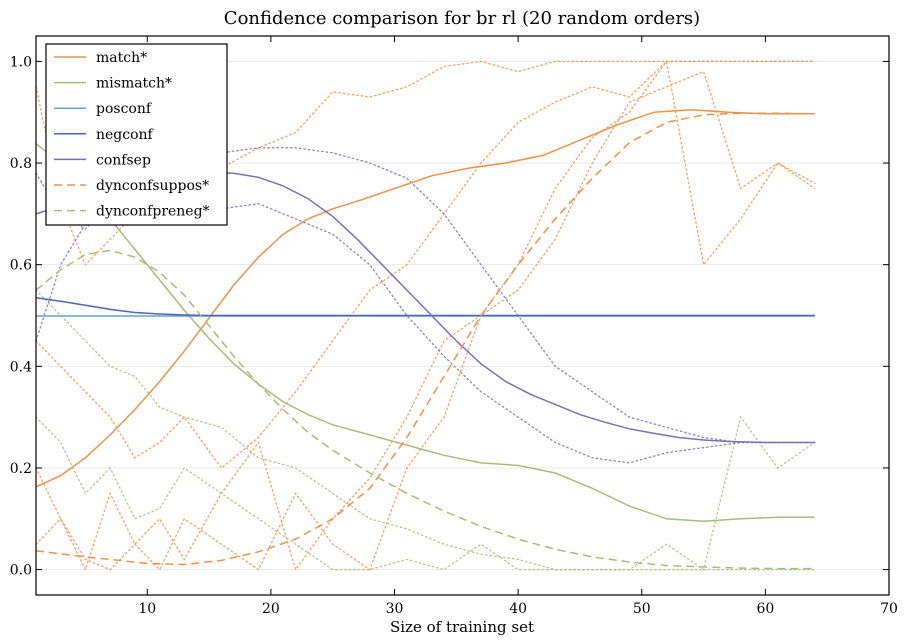  What do you see at coordinates (642, 609) in the screenshot?
I see `x-tick-label: 50` at bounding box center [642, 609].